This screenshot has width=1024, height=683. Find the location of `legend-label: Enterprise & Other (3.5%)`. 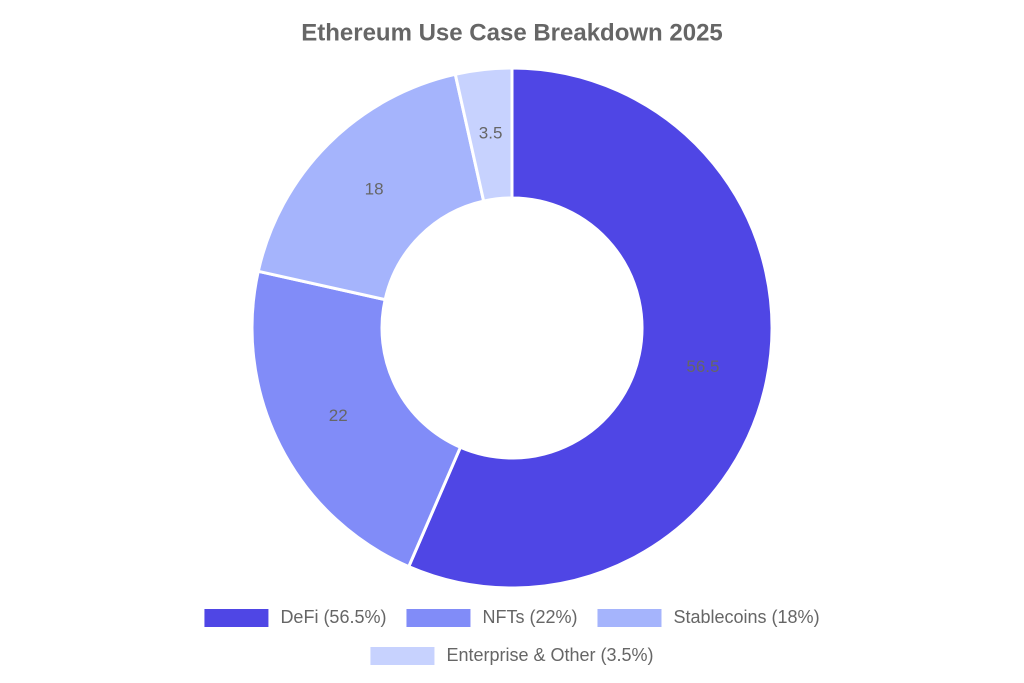

legend-label: Enterprise & Other (3.5%) is located at coordinates (549, 655).